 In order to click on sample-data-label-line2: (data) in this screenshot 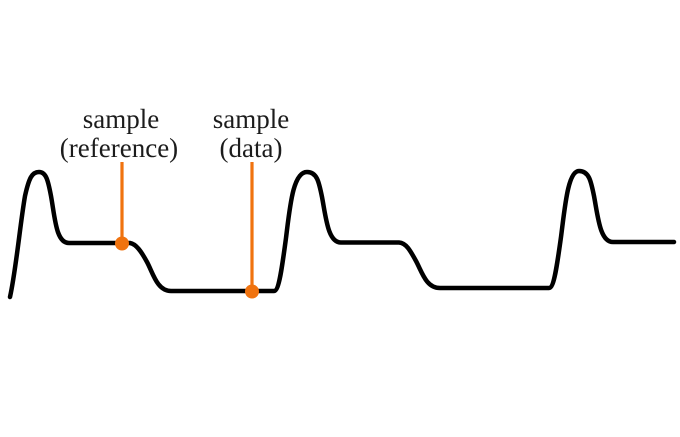, I will do `click(251, 148)`.